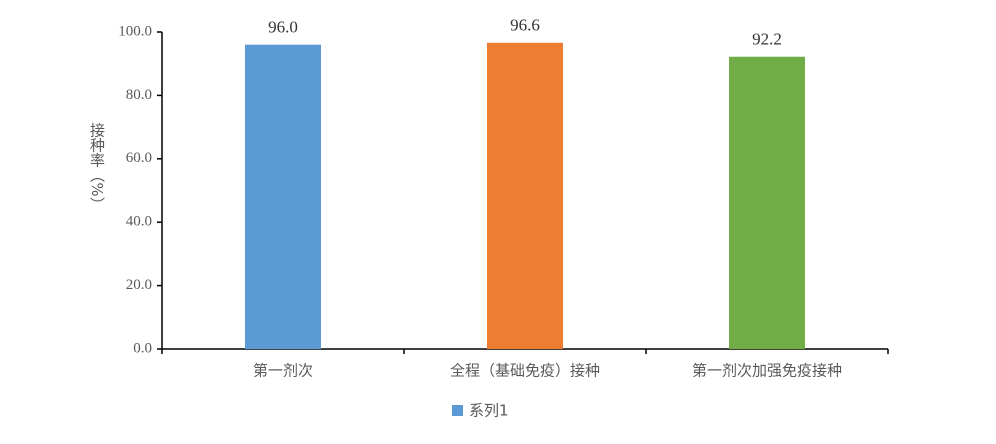  Describe the element at coordinates (139, 158) in the screenshot. I see `y-tick-label: 60.0` at that location.